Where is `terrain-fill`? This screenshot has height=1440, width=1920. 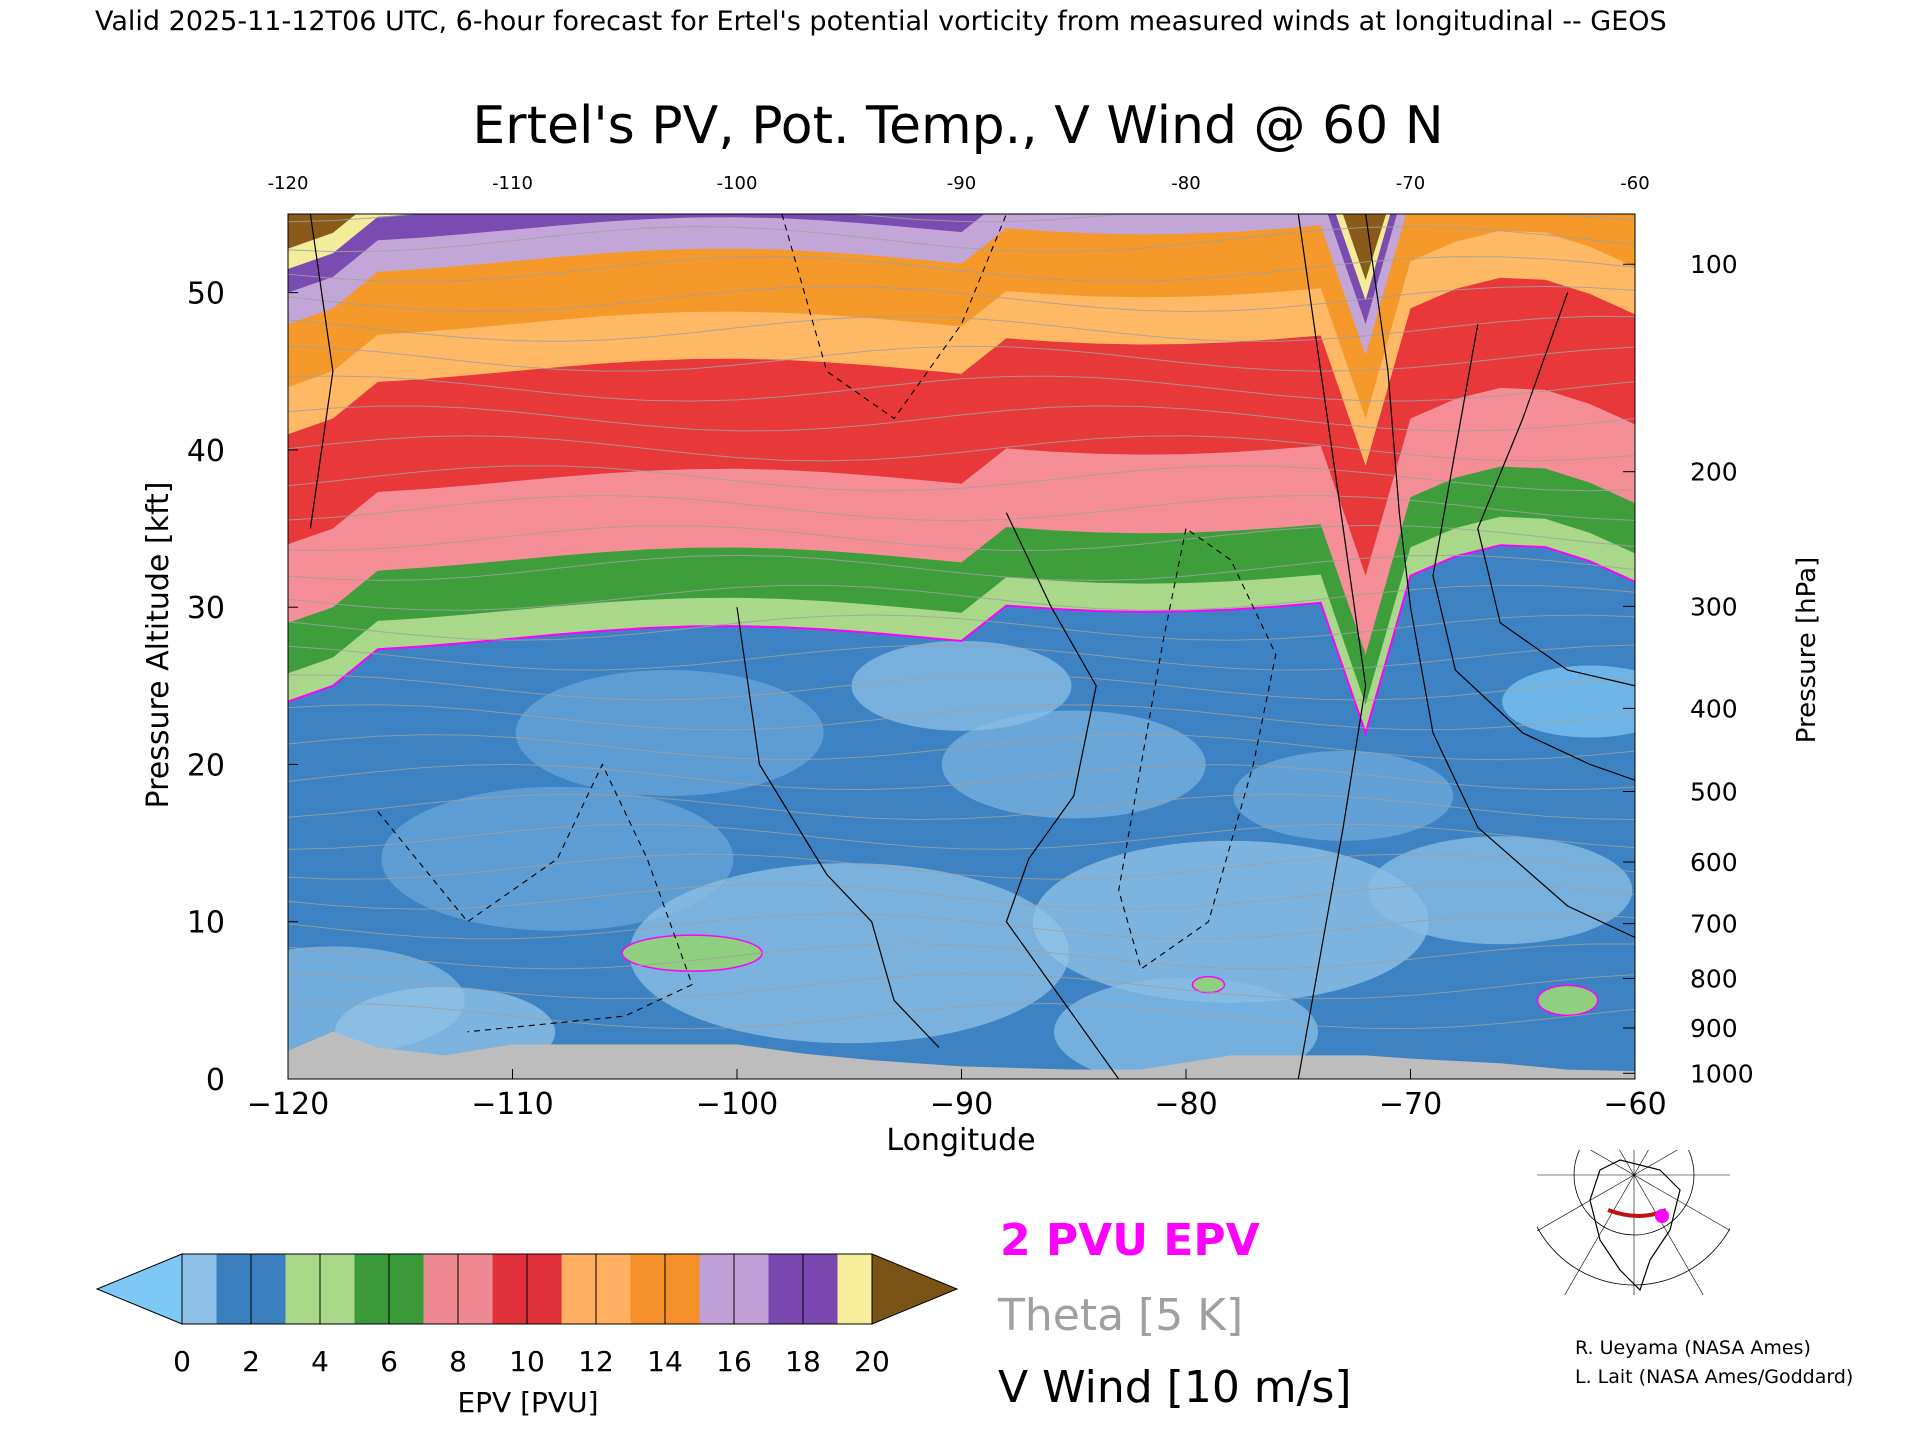
terrain-fill is located at coordinates (961, 1055).